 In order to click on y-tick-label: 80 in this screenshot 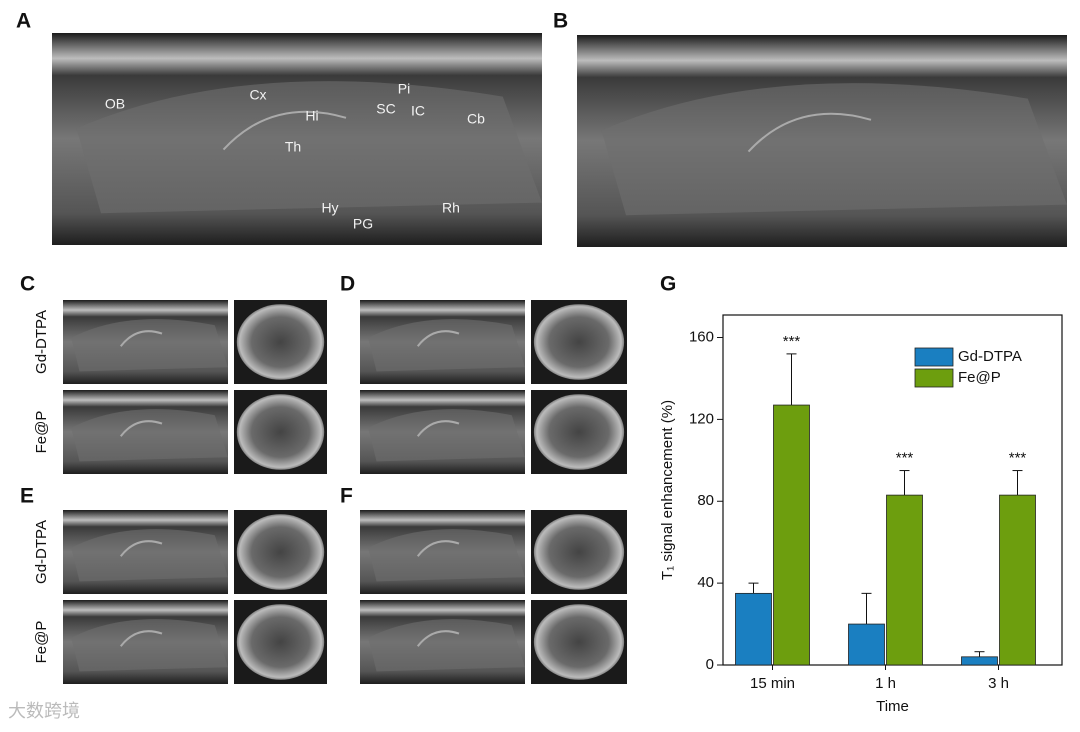, I will do `click(705, 500)`.